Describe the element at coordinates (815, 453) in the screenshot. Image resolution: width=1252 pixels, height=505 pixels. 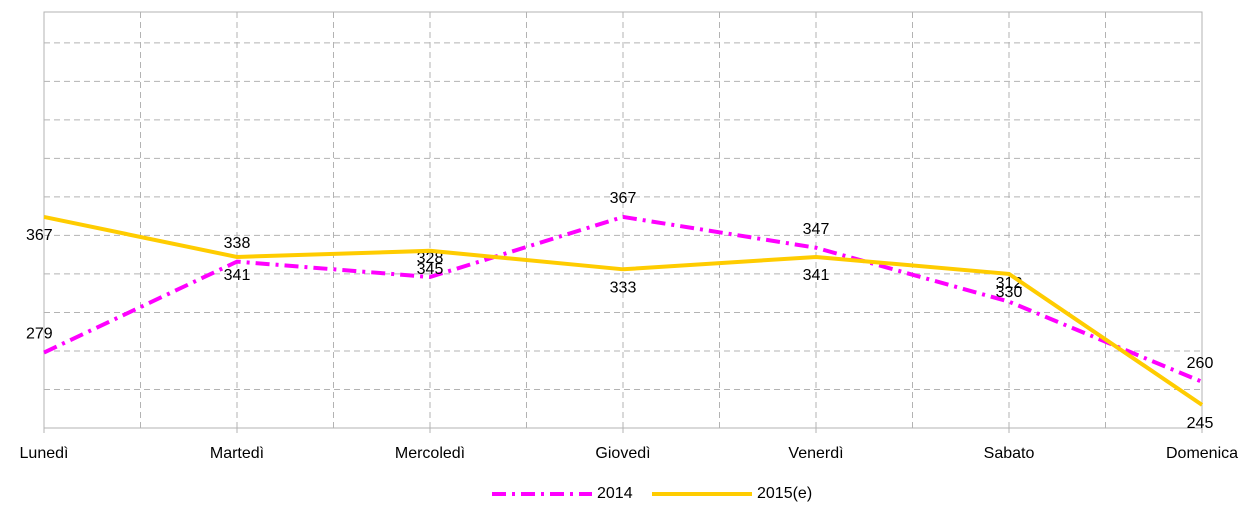
I see `x-tick-label: Venerdì` at that location.